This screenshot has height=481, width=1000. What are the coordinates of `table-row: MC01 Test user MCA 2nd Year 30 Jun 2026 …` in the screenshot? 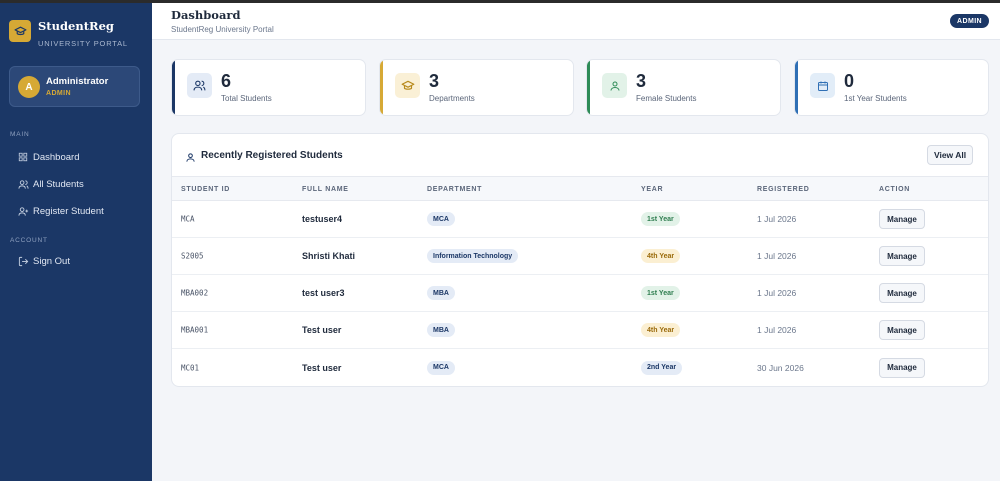 It's located at (580, 367).